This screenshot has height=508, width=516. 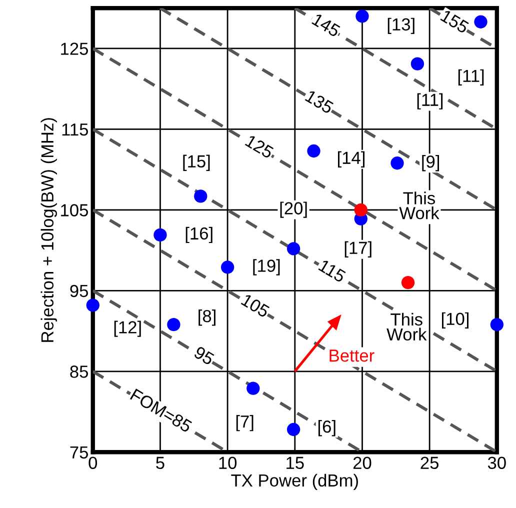 I want to click on text: 155, so click(x=455, y=22).